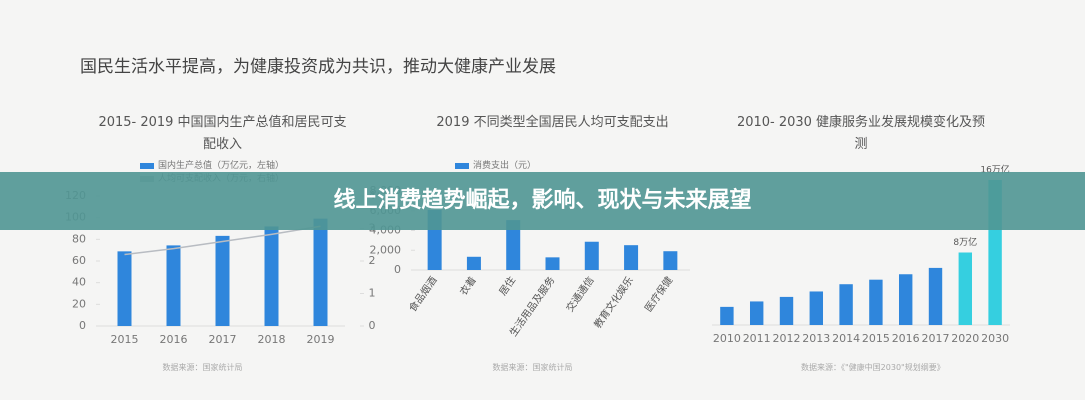 The width and height of the screenshot is (1085, 400). I want to click on chart-title: 2019 不同类型全国居民人均可支配支出, so click(552, 122).